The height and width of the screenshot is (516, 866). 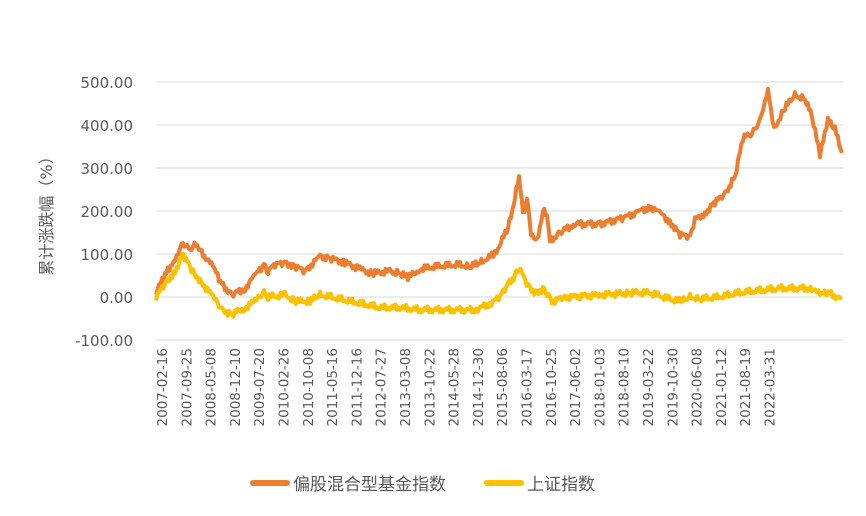 I want to click on y-axis-label: 累计涨跌幅（%）, so click(x=46, y=211).